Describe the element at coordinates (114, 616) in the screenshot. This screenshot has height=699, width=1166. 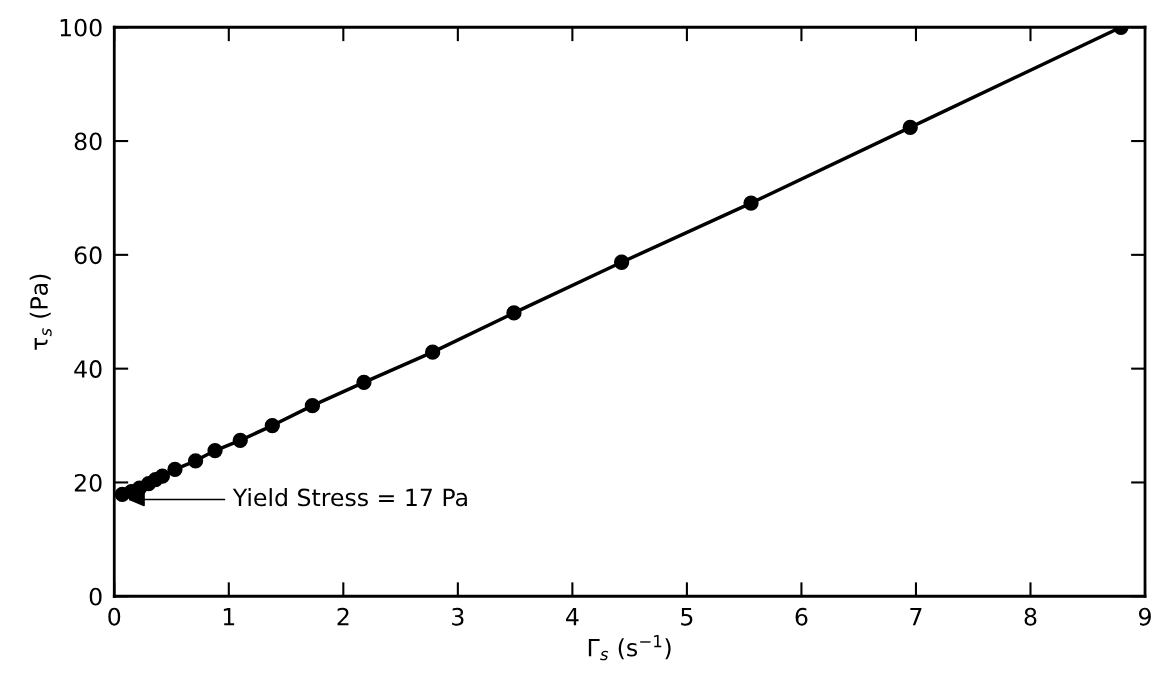
I see `x-tick-label: 0` at that location.